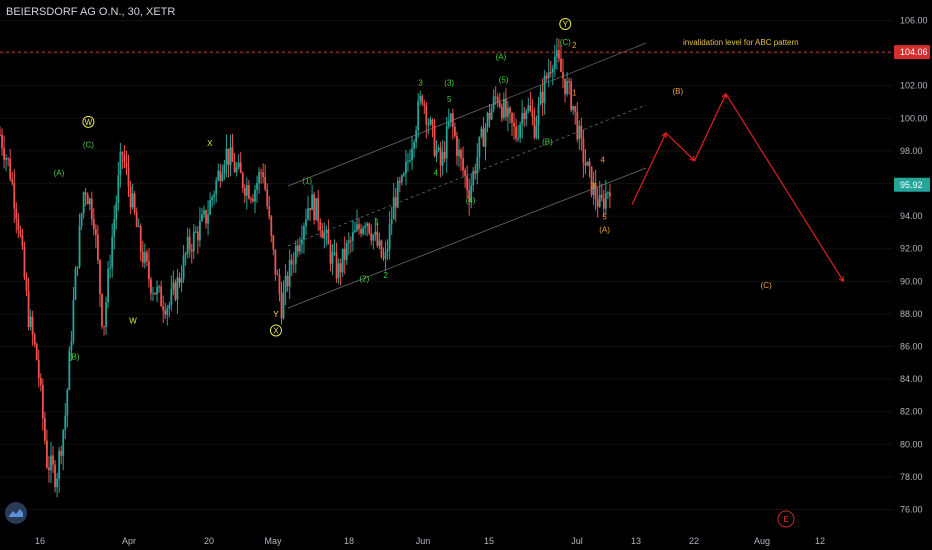 This screenshot has height=550, width=932. What do you see at coordinates (911, 444) in the screenshot?
I see `price-tick-label: 80.00` at bounding box center [911, 444].